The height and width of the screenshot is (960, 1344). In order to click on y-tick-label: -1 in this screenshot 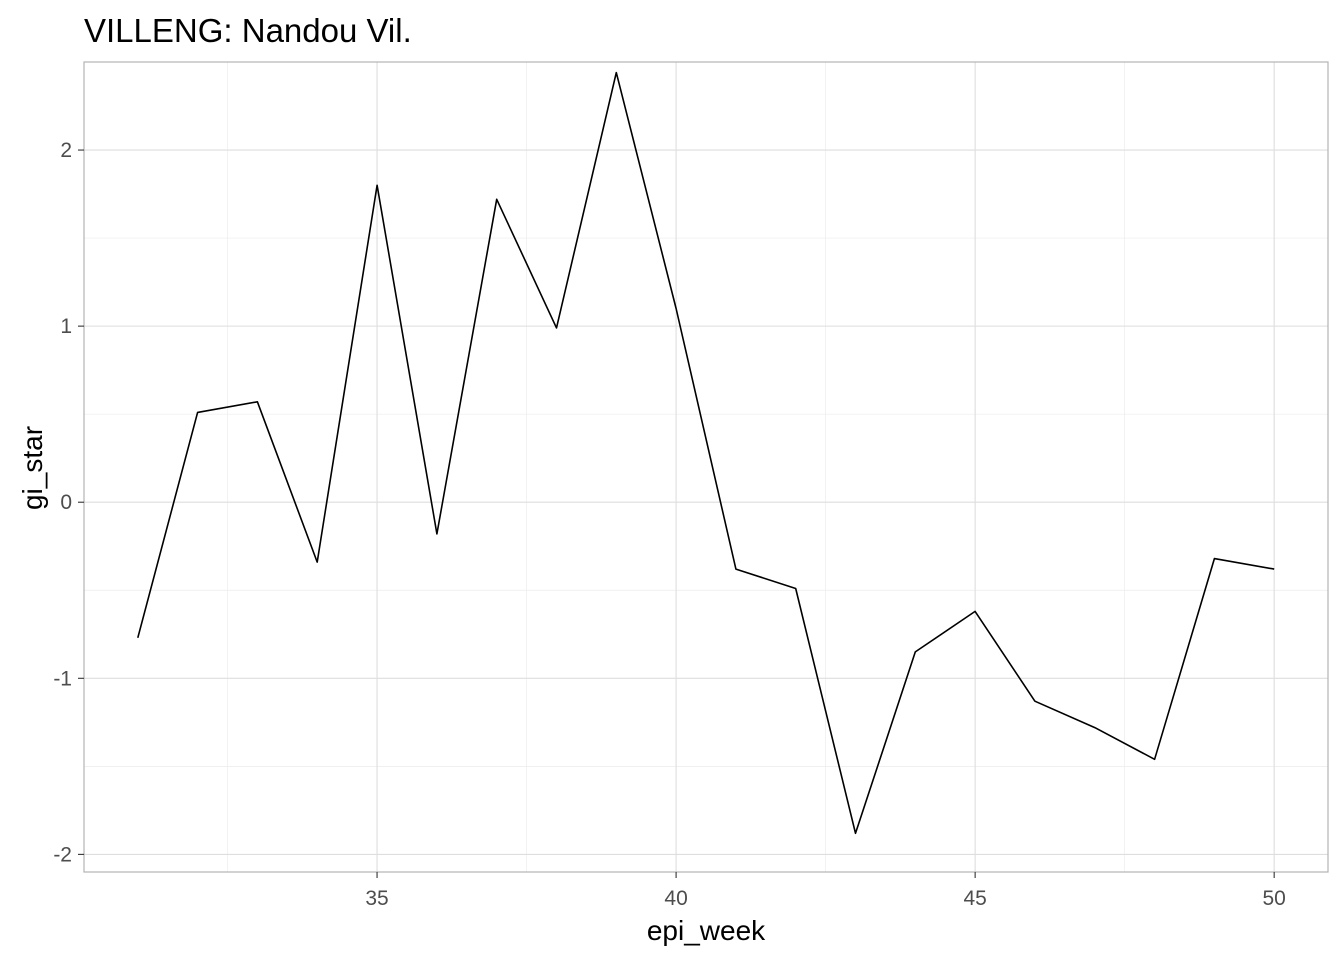, I will do `click(62, 678)`.